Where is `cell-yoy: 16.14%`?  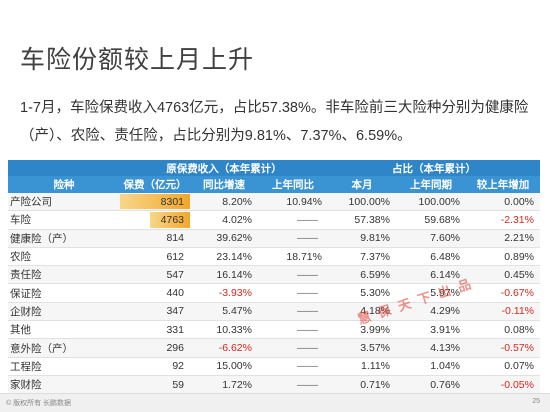 cell-yoy: 16.14% is located at coordinates (224, 275).